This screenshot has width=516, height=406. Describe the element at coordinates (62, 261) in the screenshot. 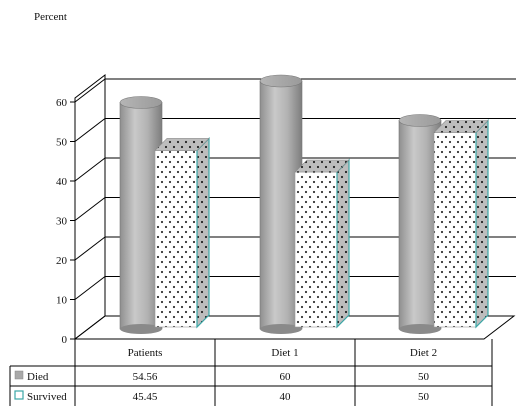

I see `y-tick-label: 20` at that location.